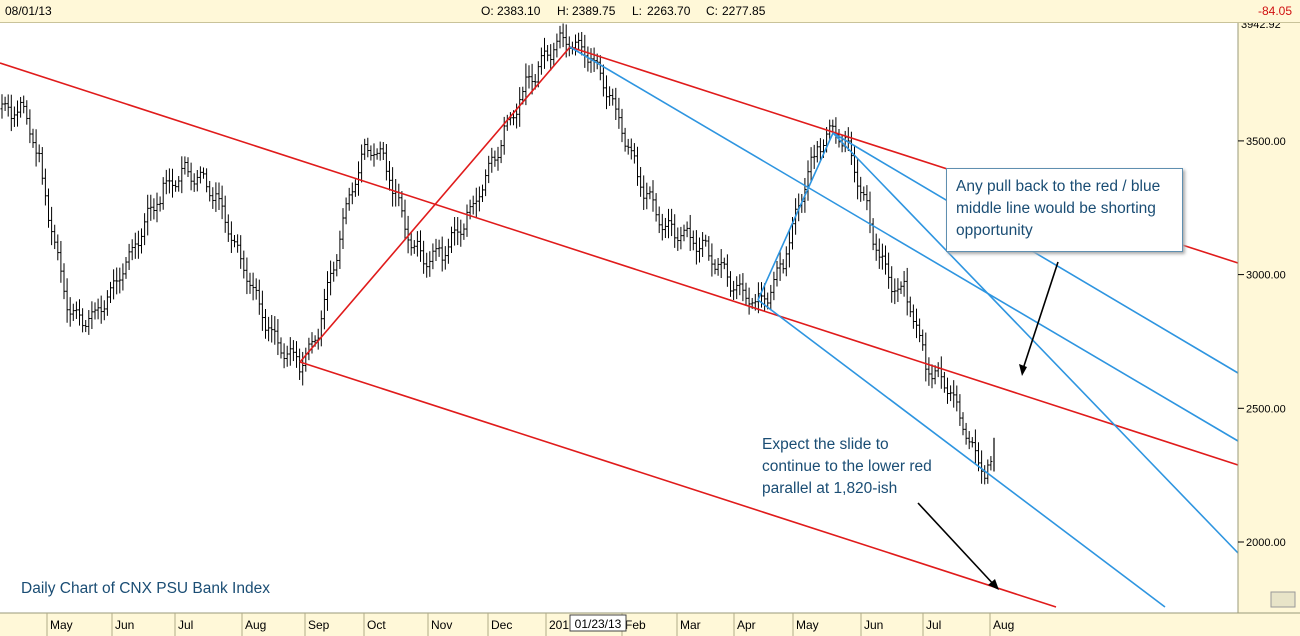 Image resolution: width=1300 pixels, height=636 pixels. What do you see at coordinates (441, 625) in the screenshot?
I see `x-tick-label: Nov` at bounding box center [441, 625].